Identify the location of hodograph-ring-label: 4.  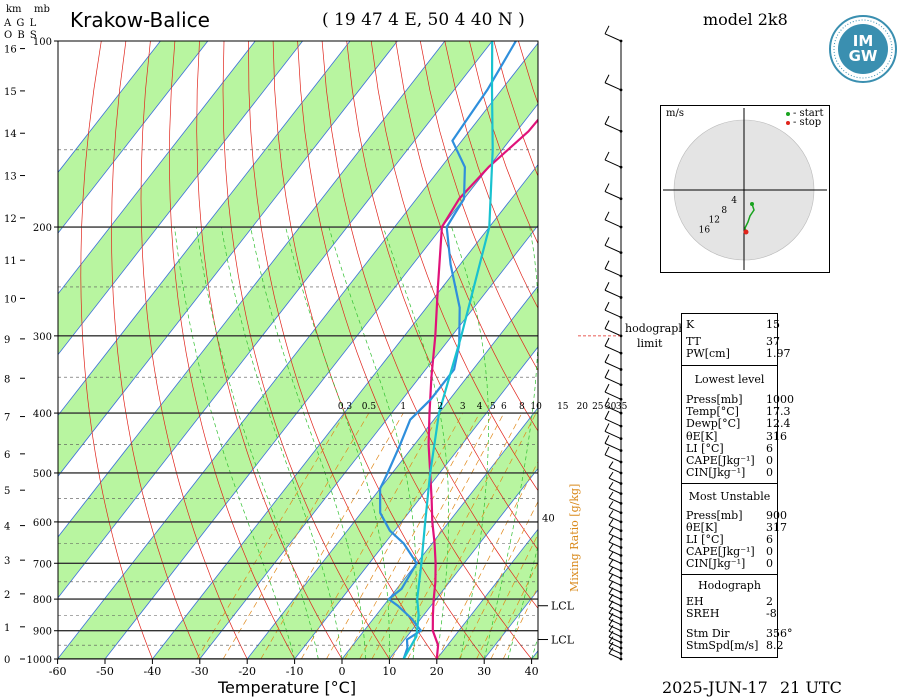
(734, 201).